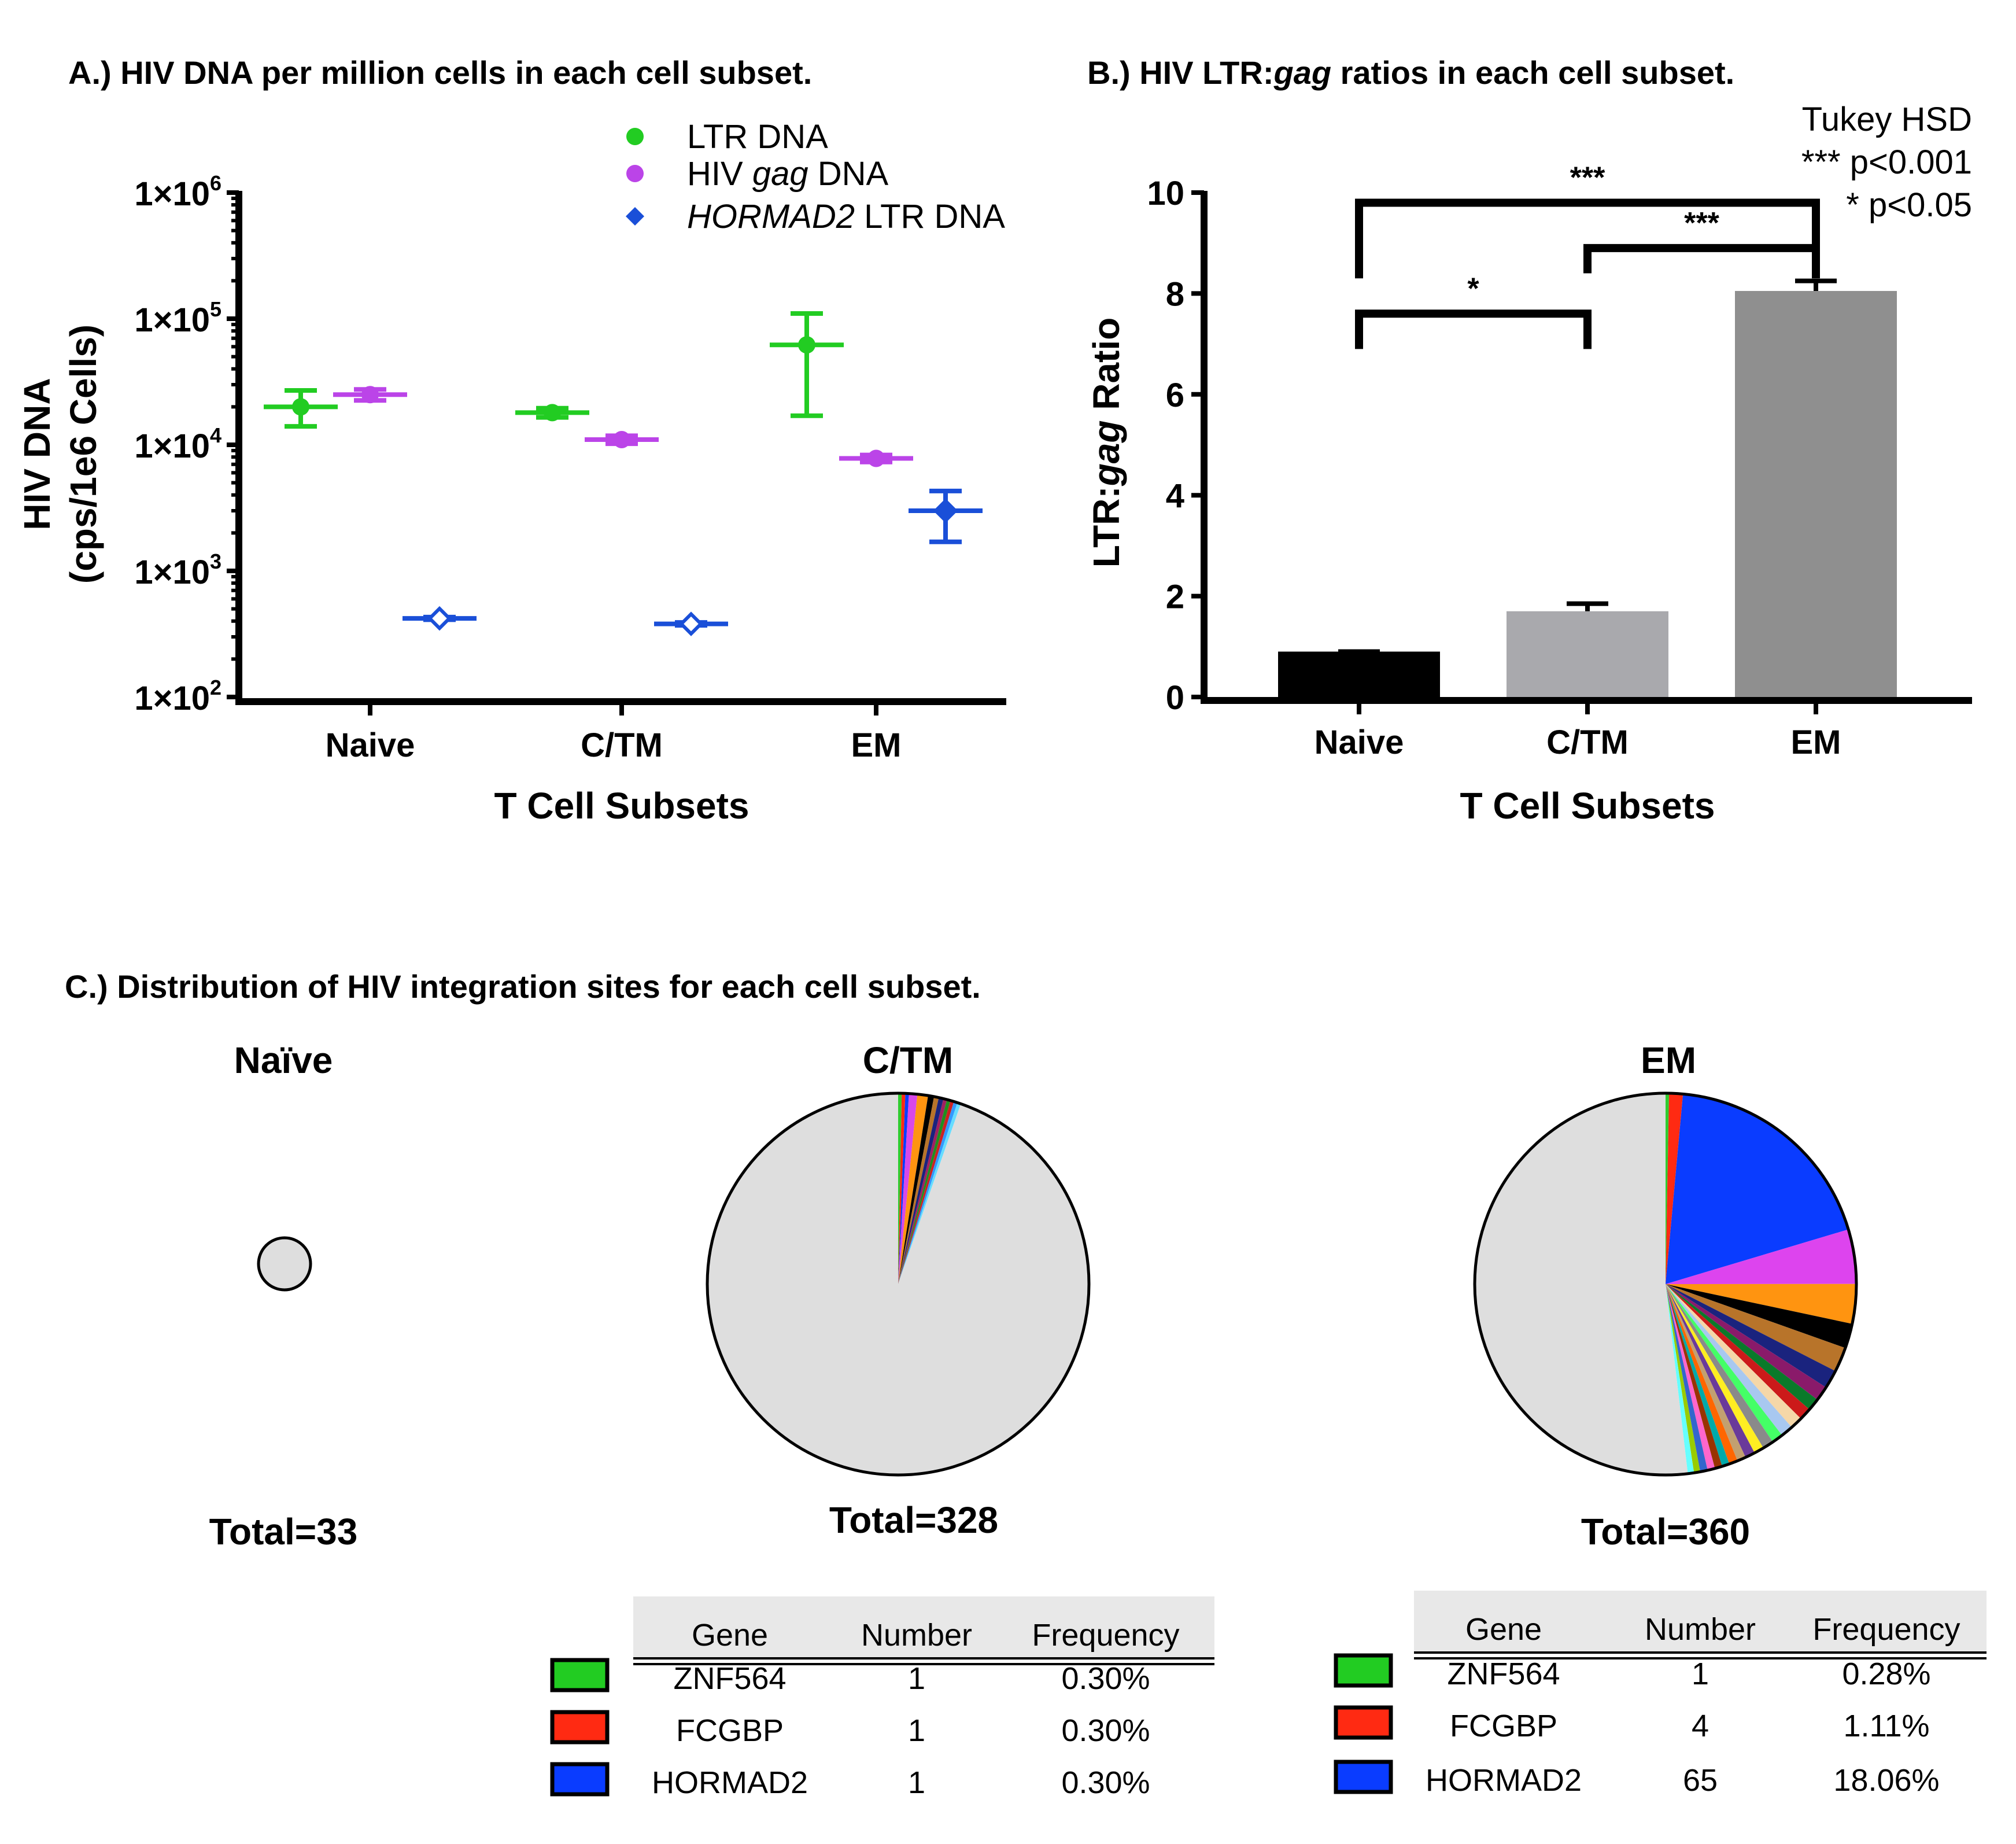  Describe the element at coordinates (1503, 1726) in the screenshot. I see `gene-cell: FCGBP` at that location.